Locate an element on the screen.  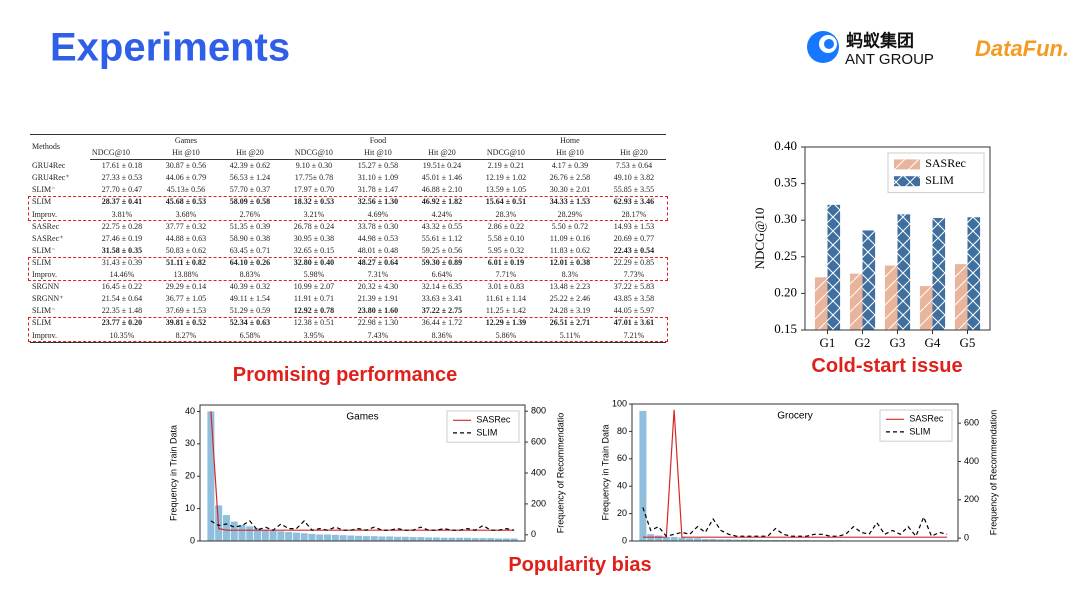
table-cell: 43.32 ± 0.55 is located at coordinates (442, 226).